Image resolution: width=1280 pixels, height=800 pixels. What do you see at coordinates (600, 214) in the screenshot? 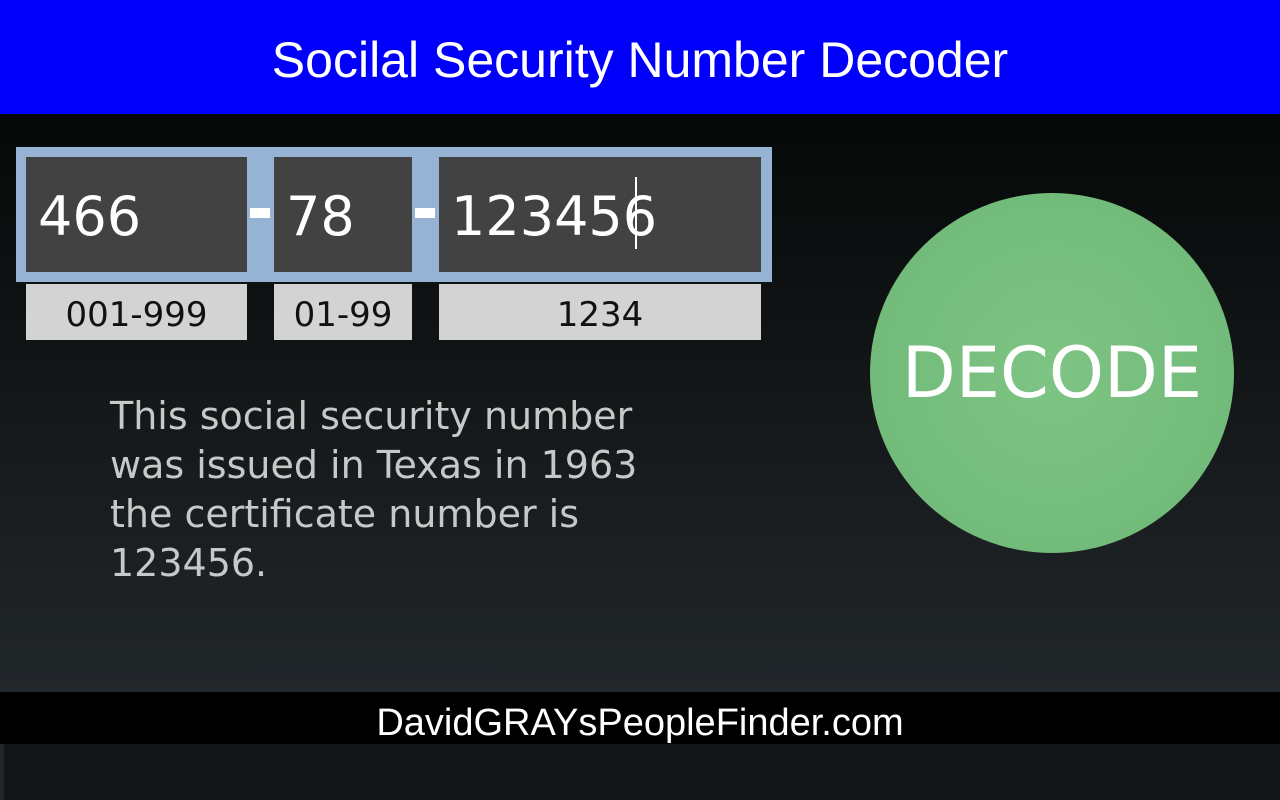
I see `serial-number-input: 123456` at bounding box center [600, 214].